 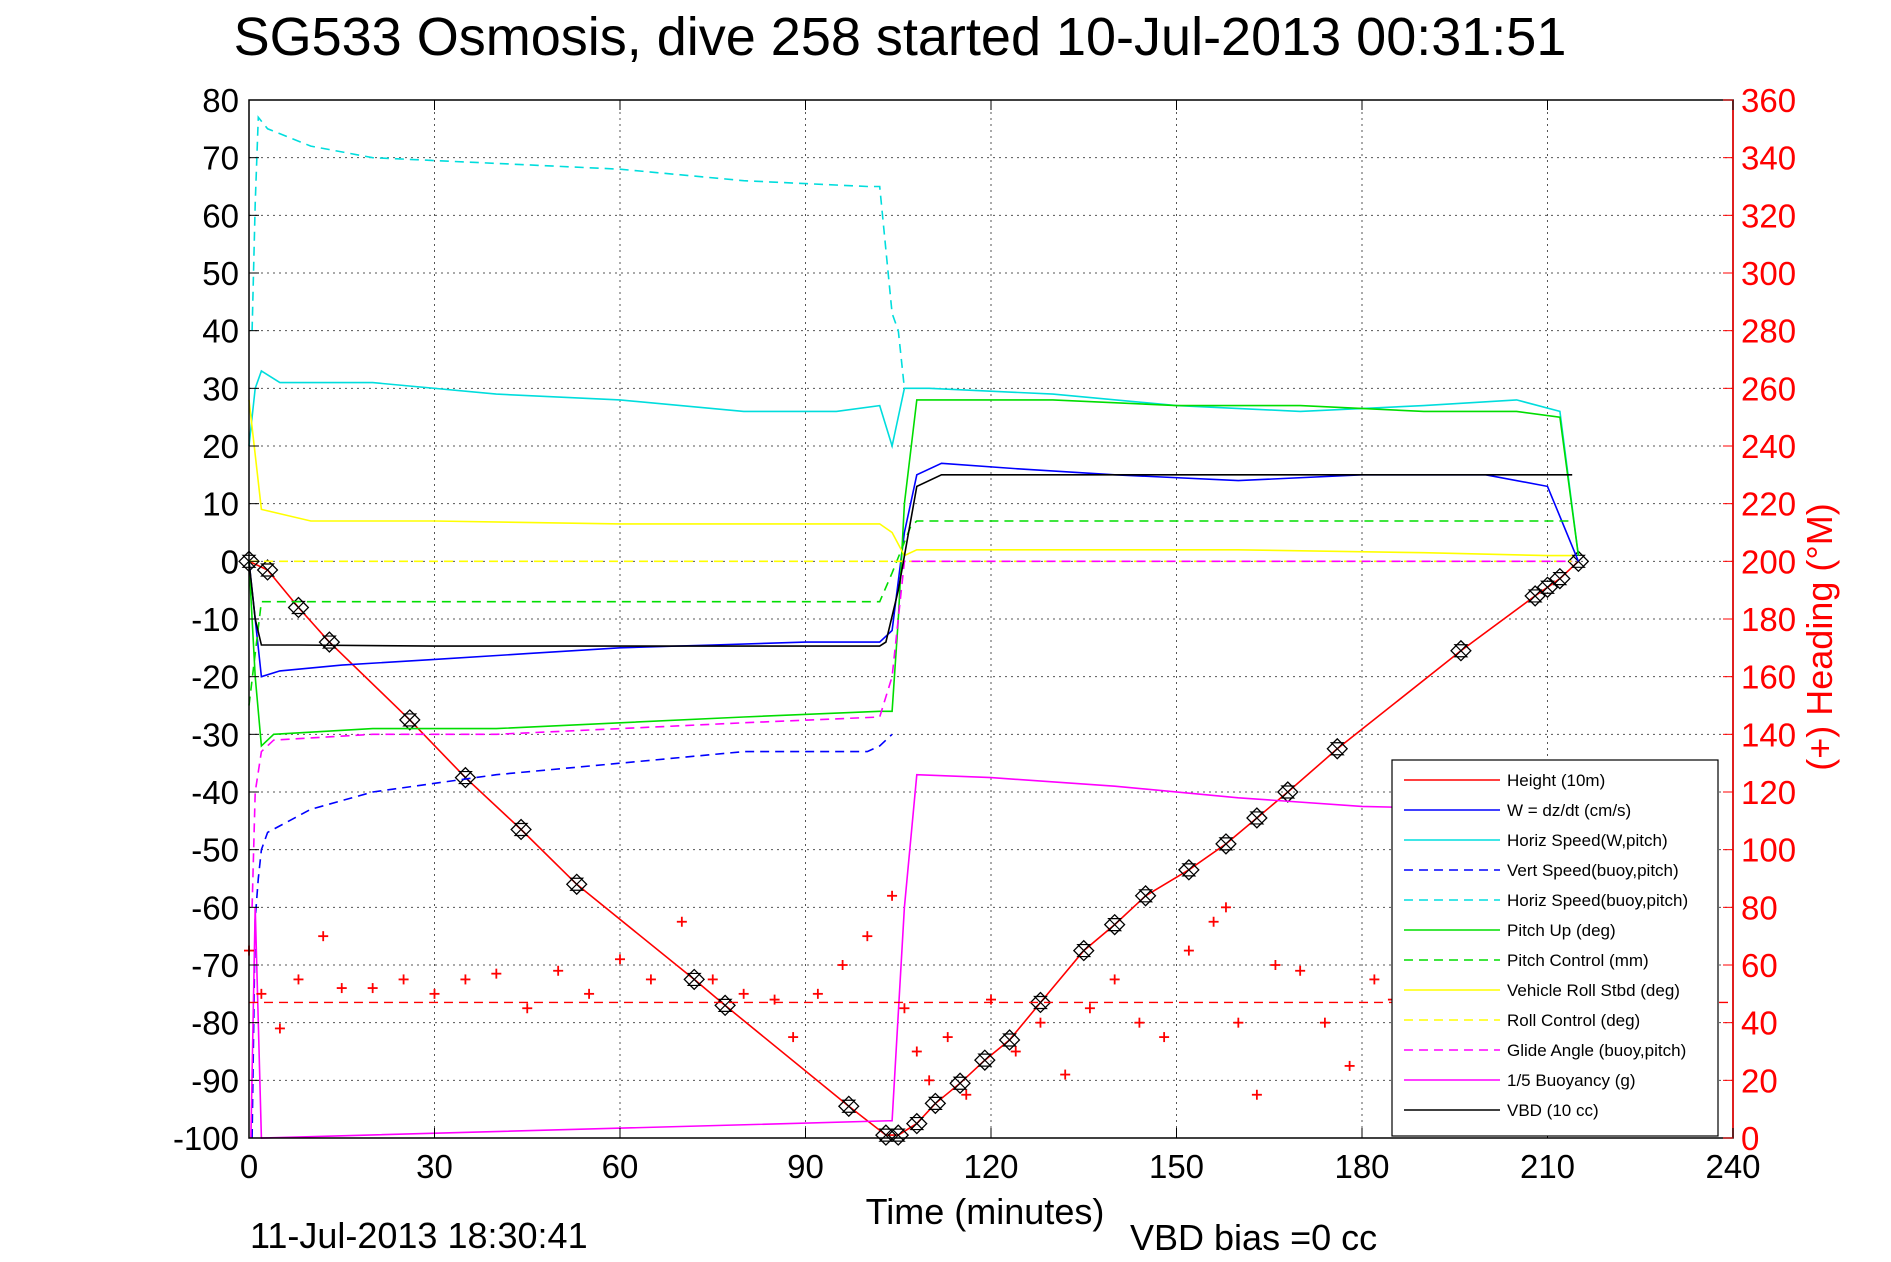 I want to click on y-axis-label-right: (+) Heading (°M), so click(x=1819, y=636).